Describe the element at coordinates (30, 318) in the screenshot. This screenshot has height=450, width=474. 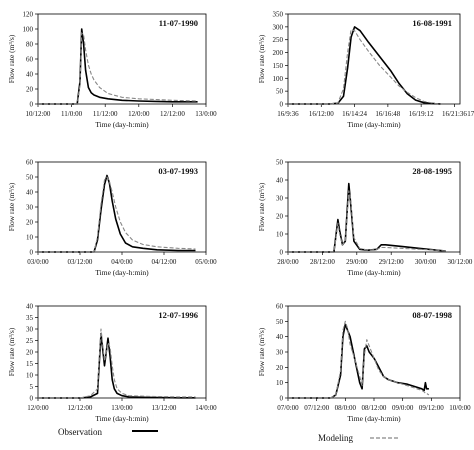
I see `y-tick-label: 35` at that location.